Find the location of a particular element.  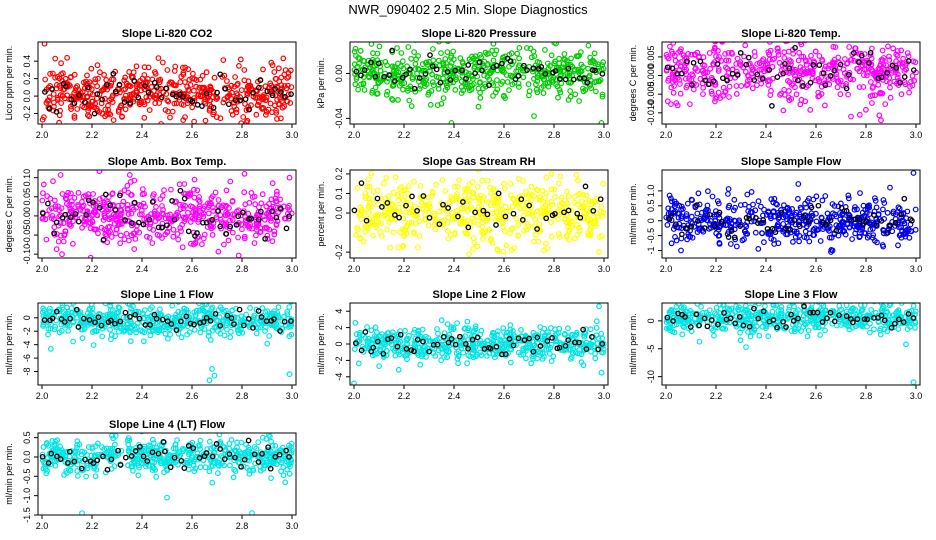

y-tick-label: -0.2 is located at coordinates (339, 252).